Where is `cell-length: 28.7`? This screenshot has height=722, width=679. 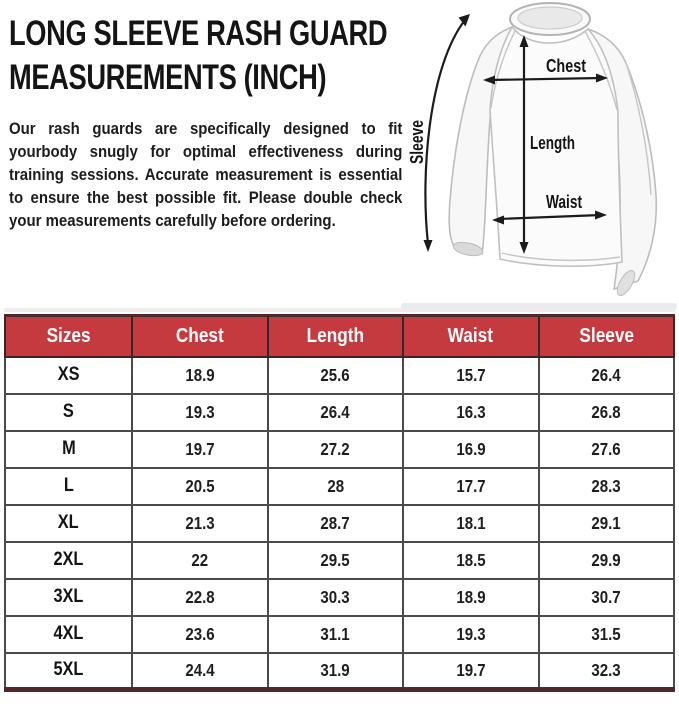
cell-length: 28.7 is located at coordinates (335, 523).